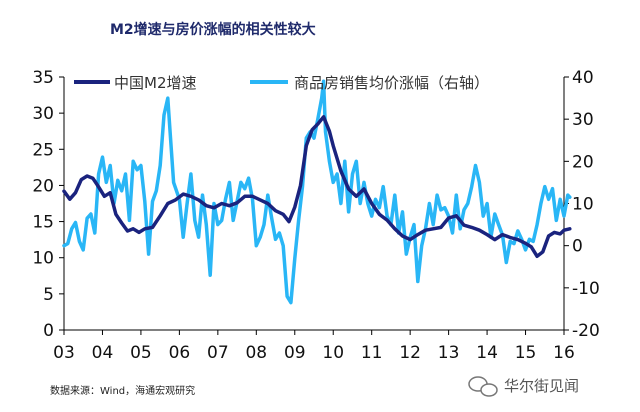 The image size is (640, 412). I want to click on right-tick-label: 30, so click(583, 120).